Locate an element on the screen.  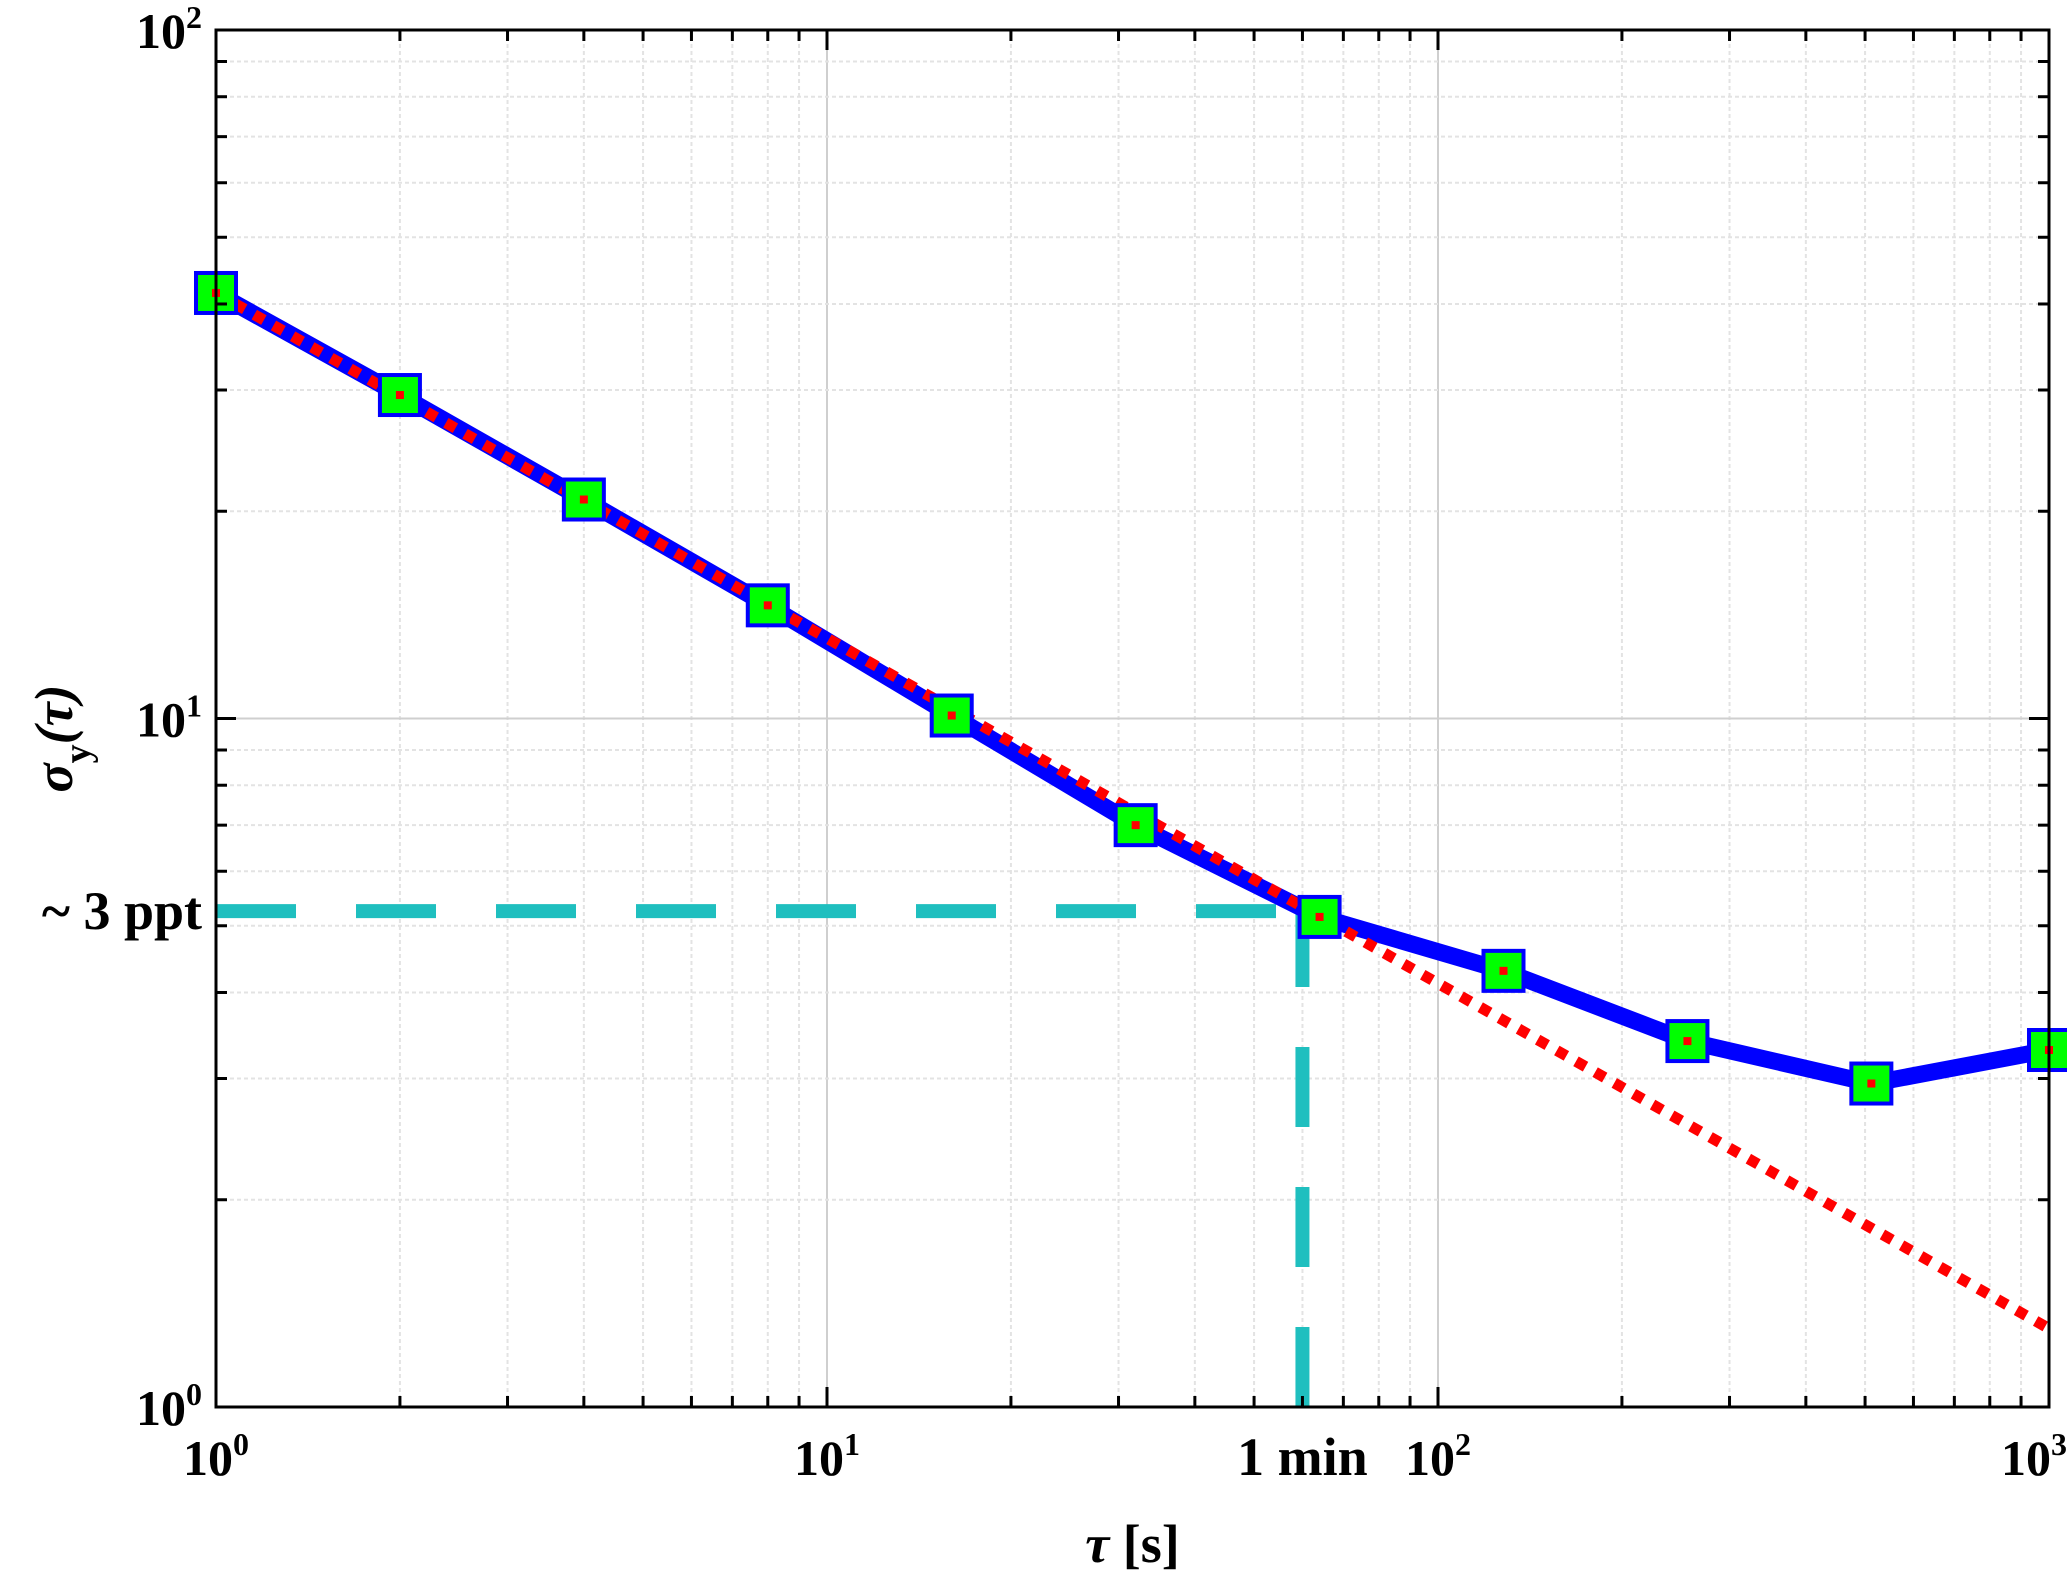
y-tick-label: 10² is located at coordinates (169, 29).